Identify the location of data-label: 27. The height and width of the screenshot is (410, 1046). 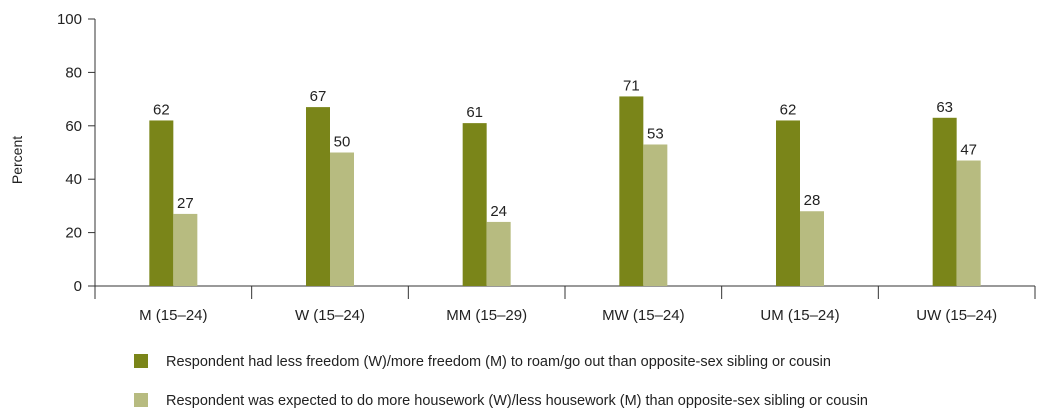
(185, 203).